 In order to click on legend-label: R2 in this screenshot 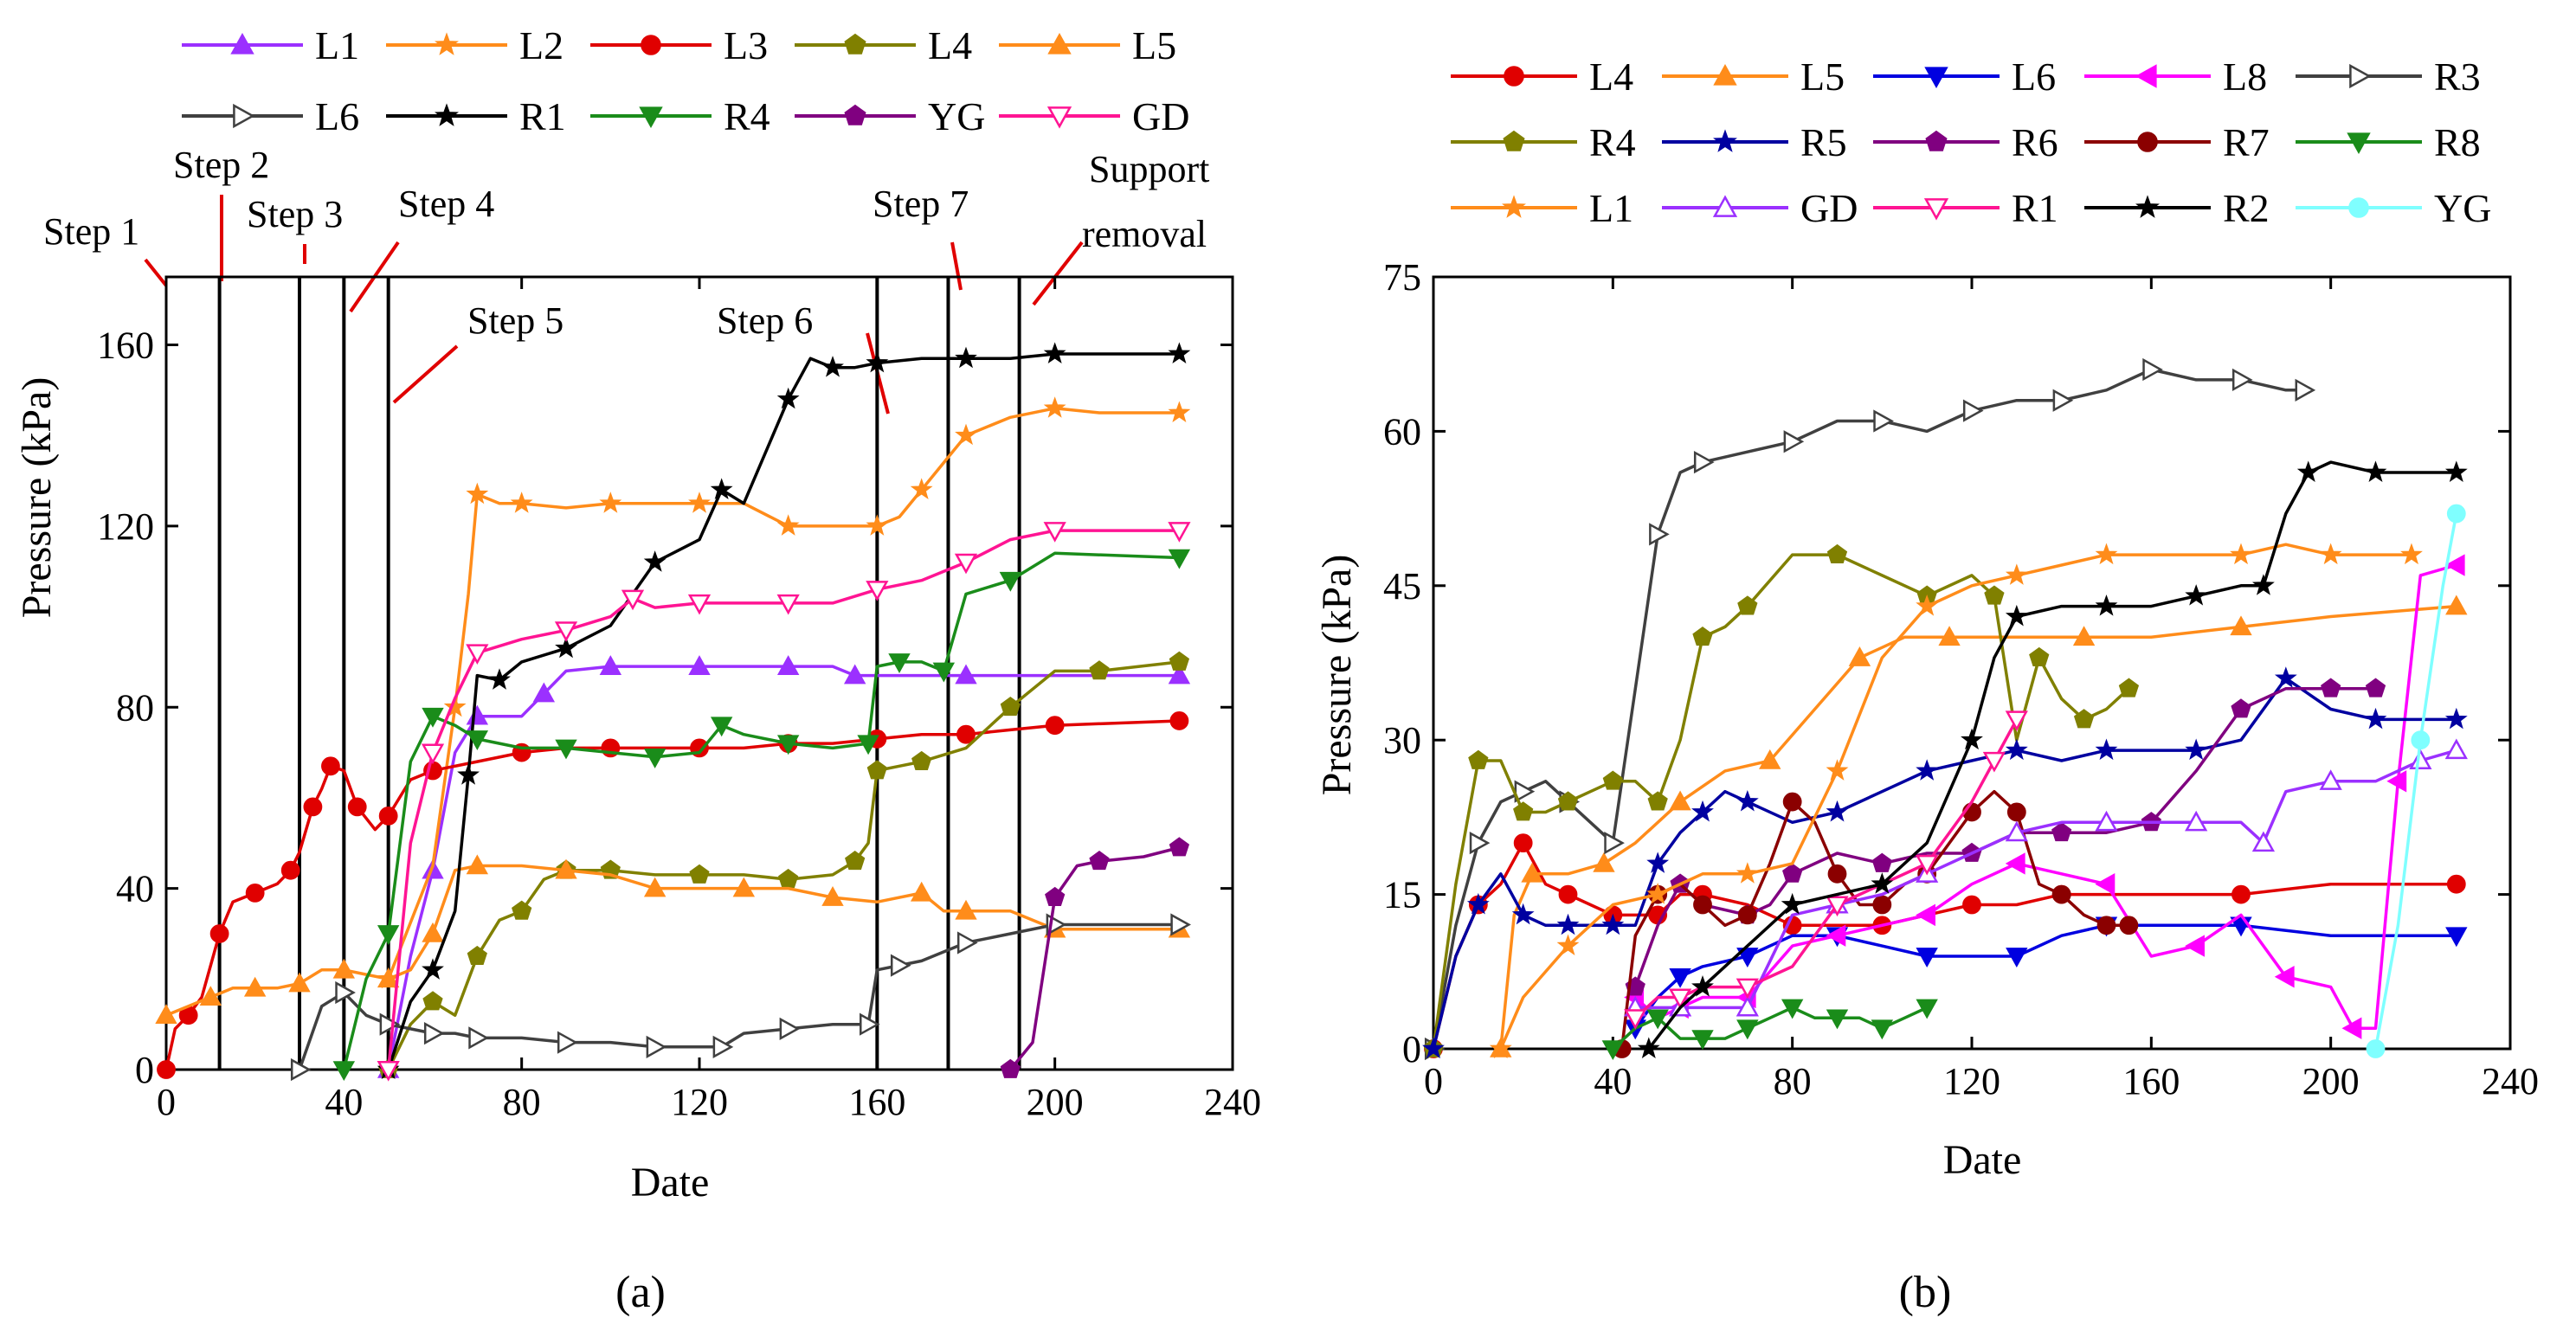, I will do `click(2246, 208)`.